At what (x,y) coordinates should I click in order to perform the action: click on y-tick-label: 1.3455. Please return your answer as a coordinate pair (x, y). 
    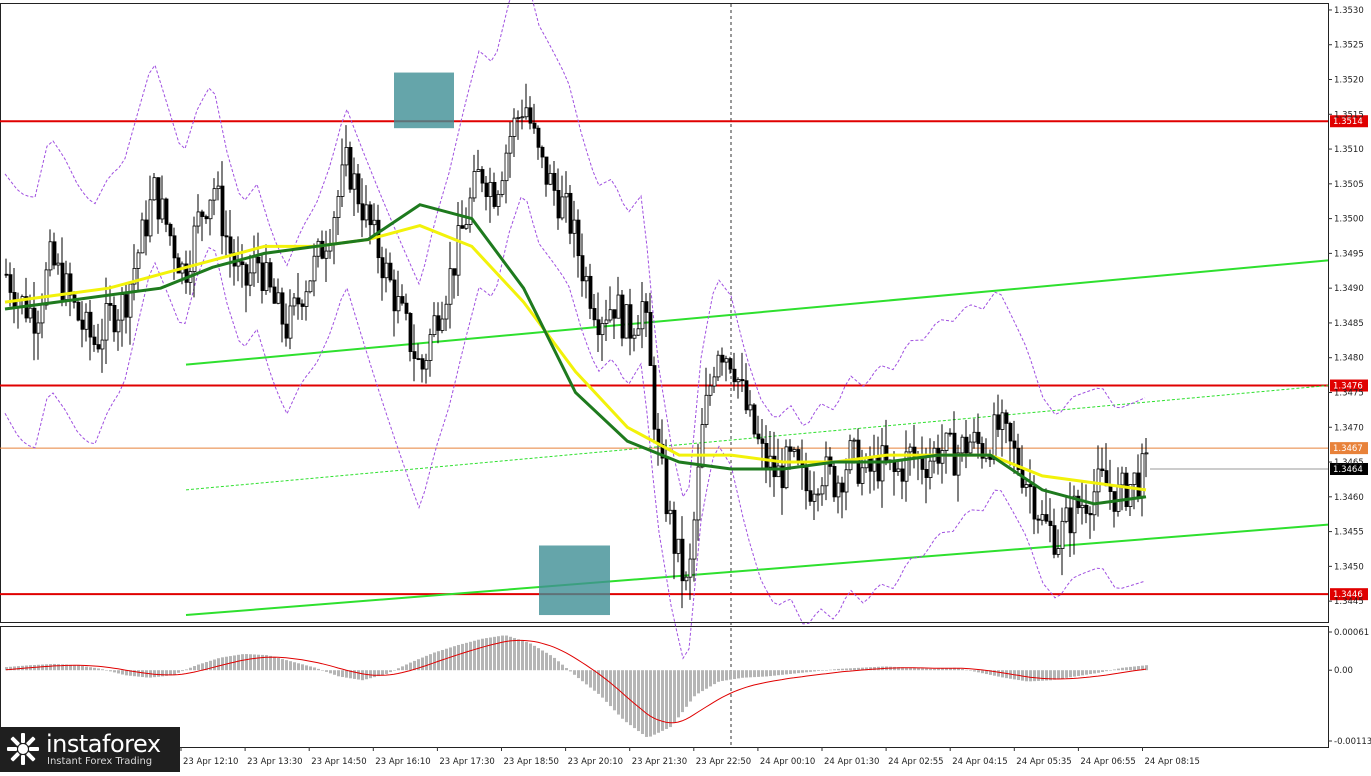
    Looking at the image, I should click on (1349, 533).